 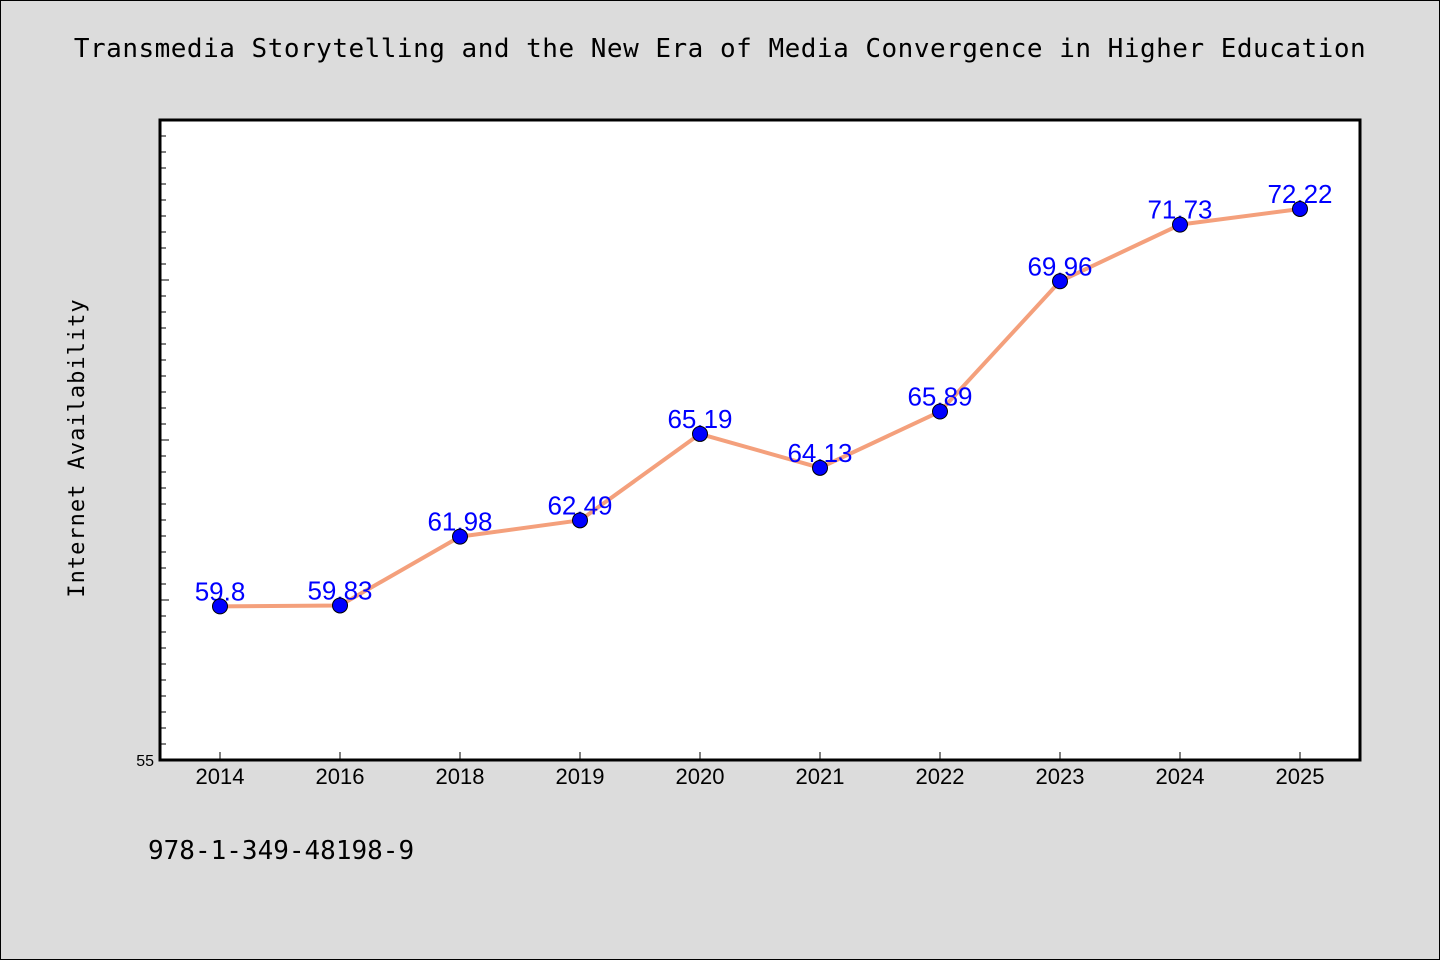 What do you see at coordinates (940, 776) in the screenshot?
I see `x-tick-label: 2022` at bounding box center [940, 776].